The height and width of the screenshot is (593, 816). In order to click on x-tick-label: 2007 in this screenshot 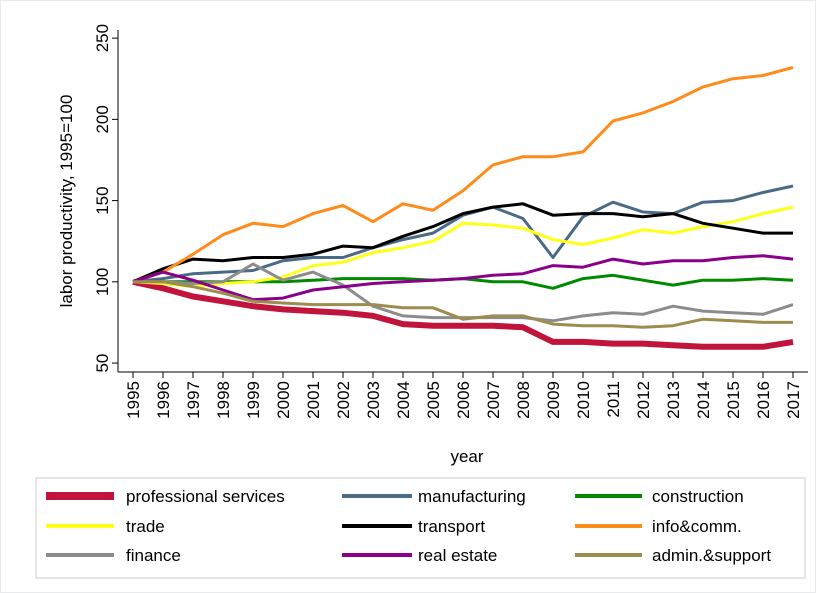, I will do `click(493, 400)`.